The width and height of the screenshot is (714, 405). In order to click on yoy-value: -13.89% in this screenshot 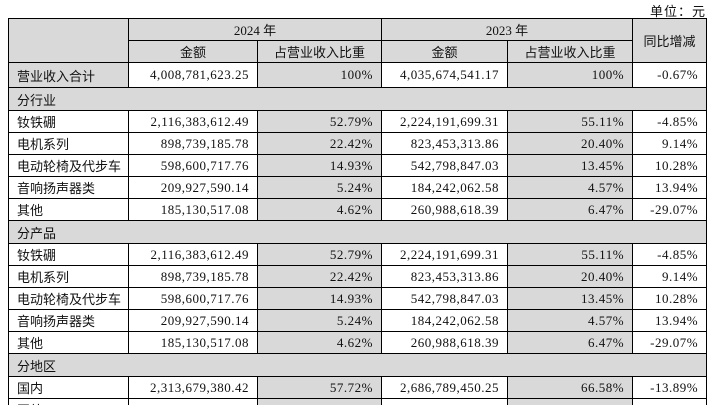, I will do `click(670, 387)`.